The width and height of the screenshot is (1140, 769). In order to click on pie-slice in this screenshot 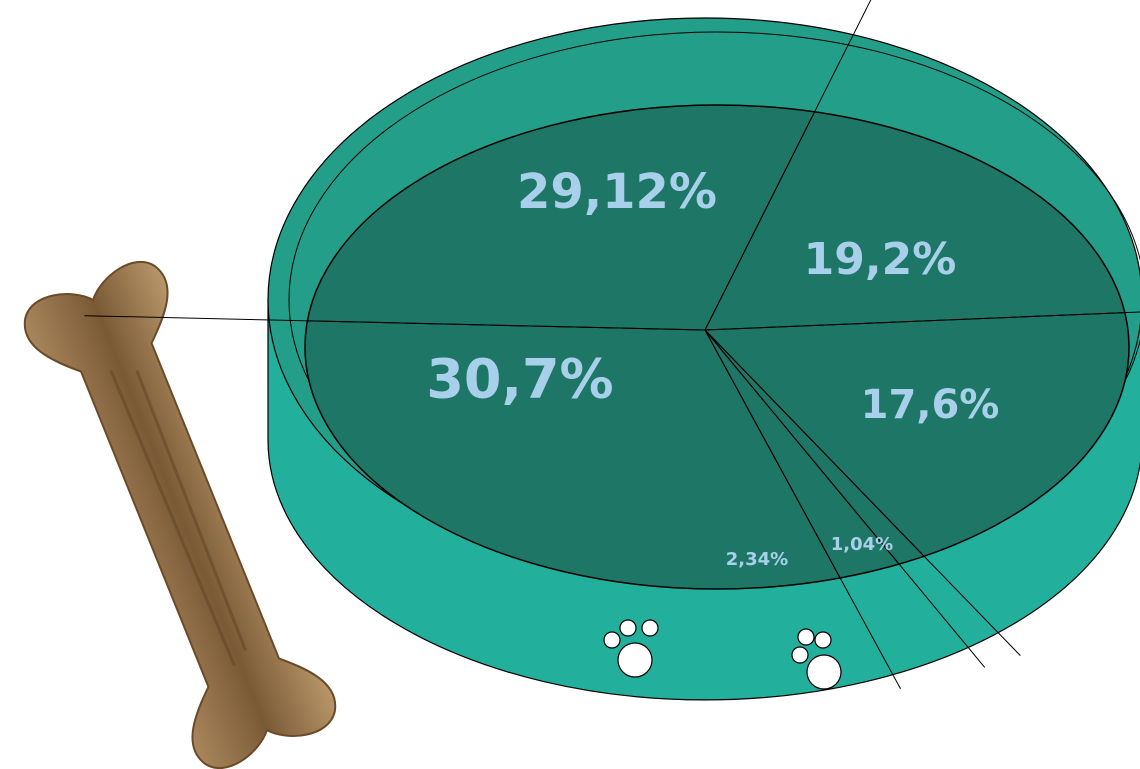, I will do `click(845, 459)`.